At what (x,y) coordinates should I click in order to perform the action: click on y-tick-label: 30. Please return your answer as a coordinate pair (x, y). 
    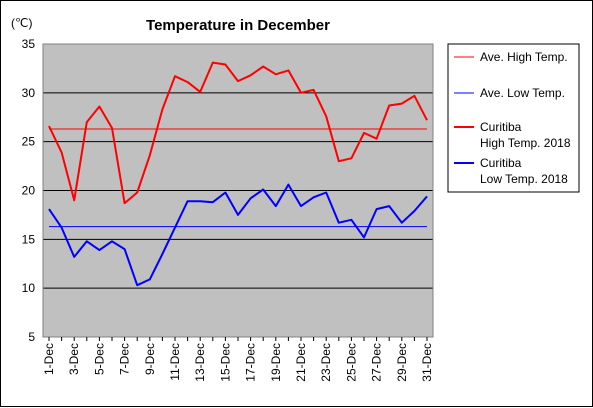
    Looking at the image, I should click on (29, 93).